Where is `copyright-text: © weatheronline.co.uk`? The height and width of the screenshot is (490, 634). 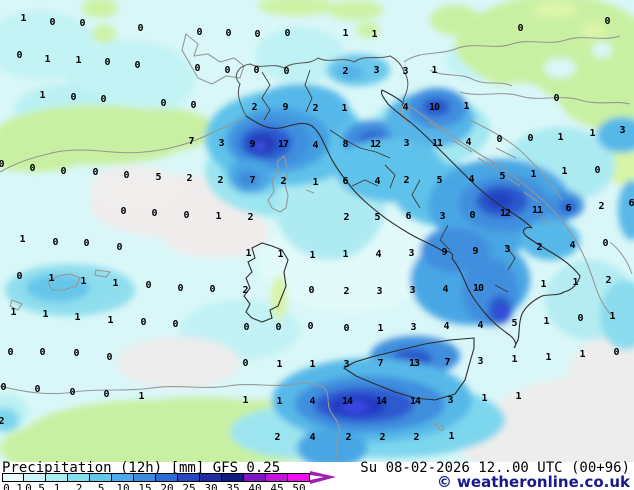
copyright-text: © weatheronline.co.uk is located at coordinates (533, 481).